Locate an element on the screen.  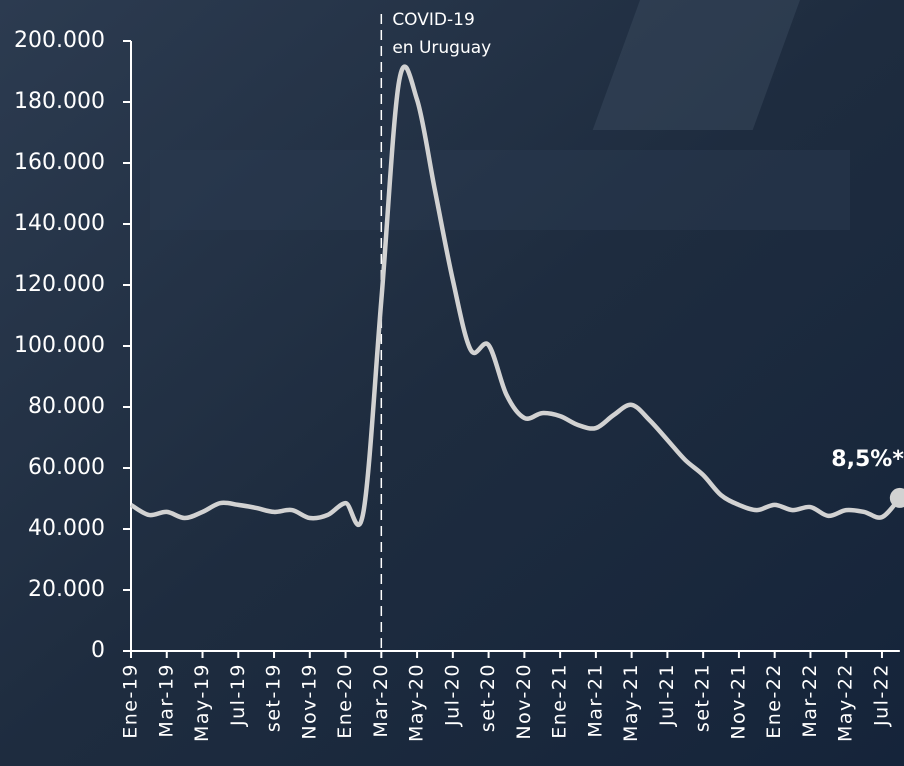
x-tick-label: Mar-21 is located at coordinates (595, 700).